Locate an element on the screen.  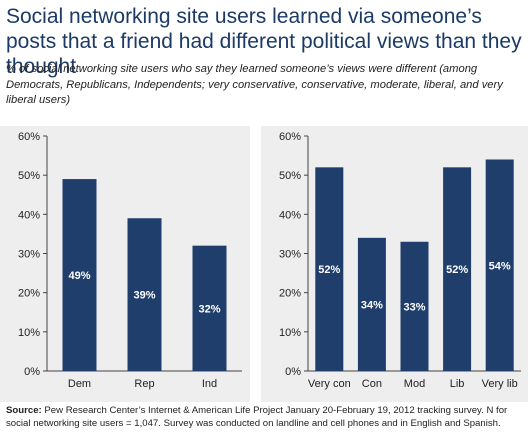
ideology-category-label: Mod is located at coordinates (414, 384).